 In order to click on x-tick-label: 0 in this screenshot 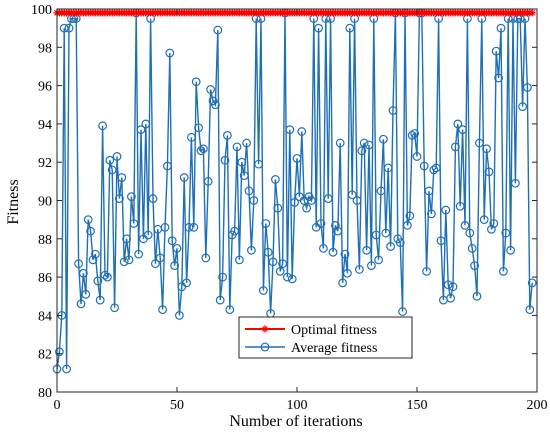, I will do `click(57, 405)`.